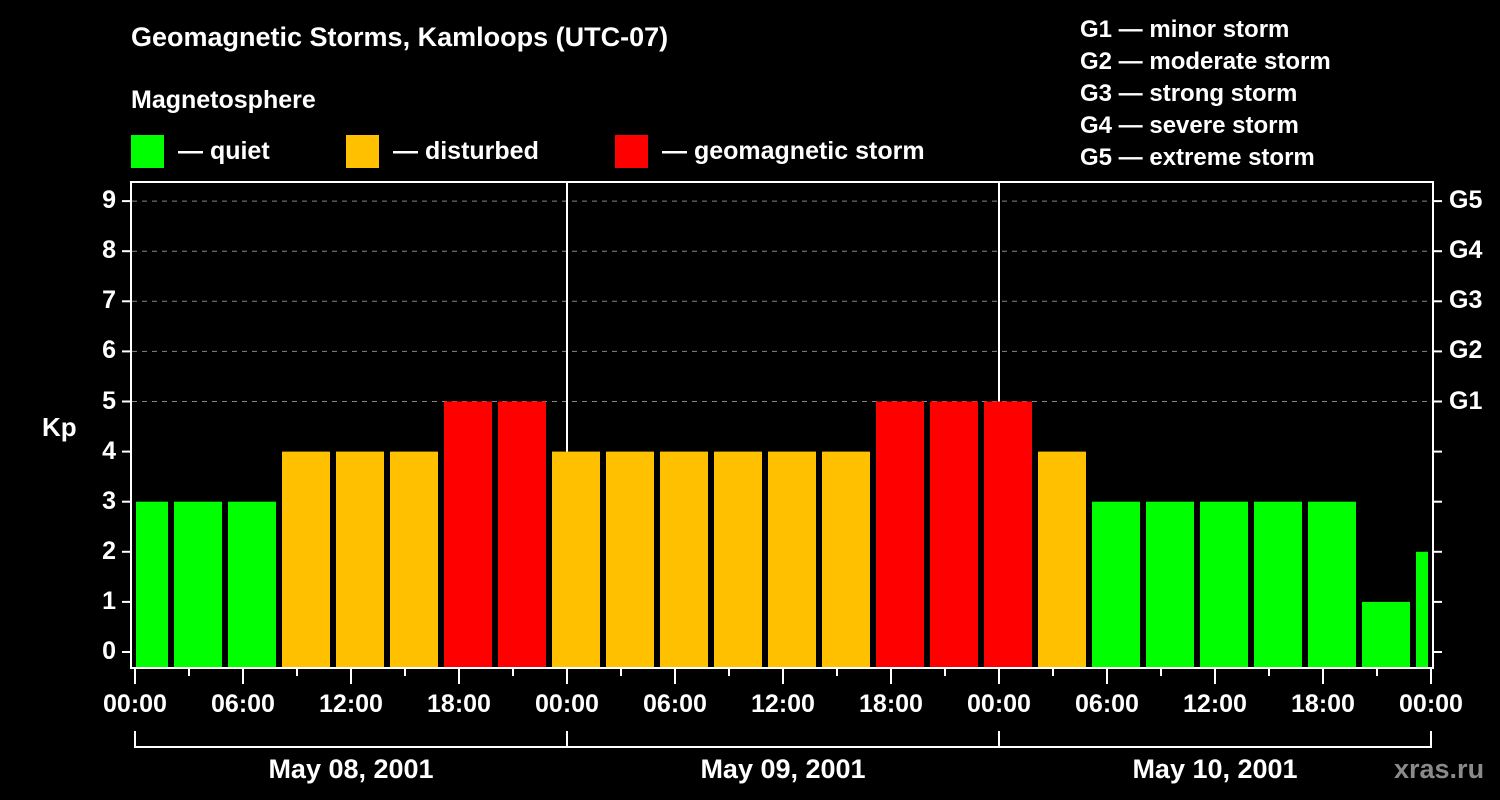  I want to click on y-tick-label: 1, so click(109, 600).